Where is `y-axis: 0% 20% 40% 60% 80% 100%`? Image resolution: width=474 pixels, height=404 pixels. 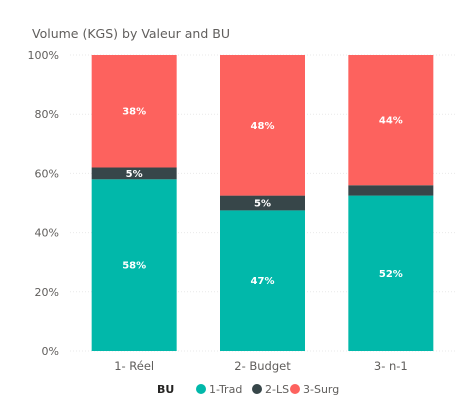
y-axis: 0% 20% 40% 60% 80% 100% is located at coordinates (43, 203).